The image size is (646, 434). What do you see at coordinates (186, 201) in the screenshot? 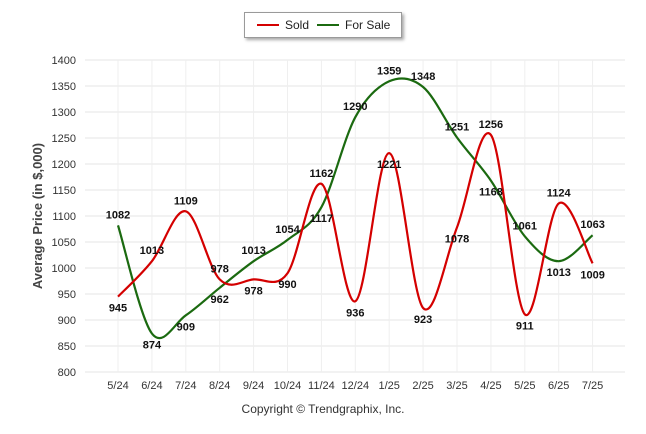
I see `data-label-sold: 1109` at bounding box center [186, 201].